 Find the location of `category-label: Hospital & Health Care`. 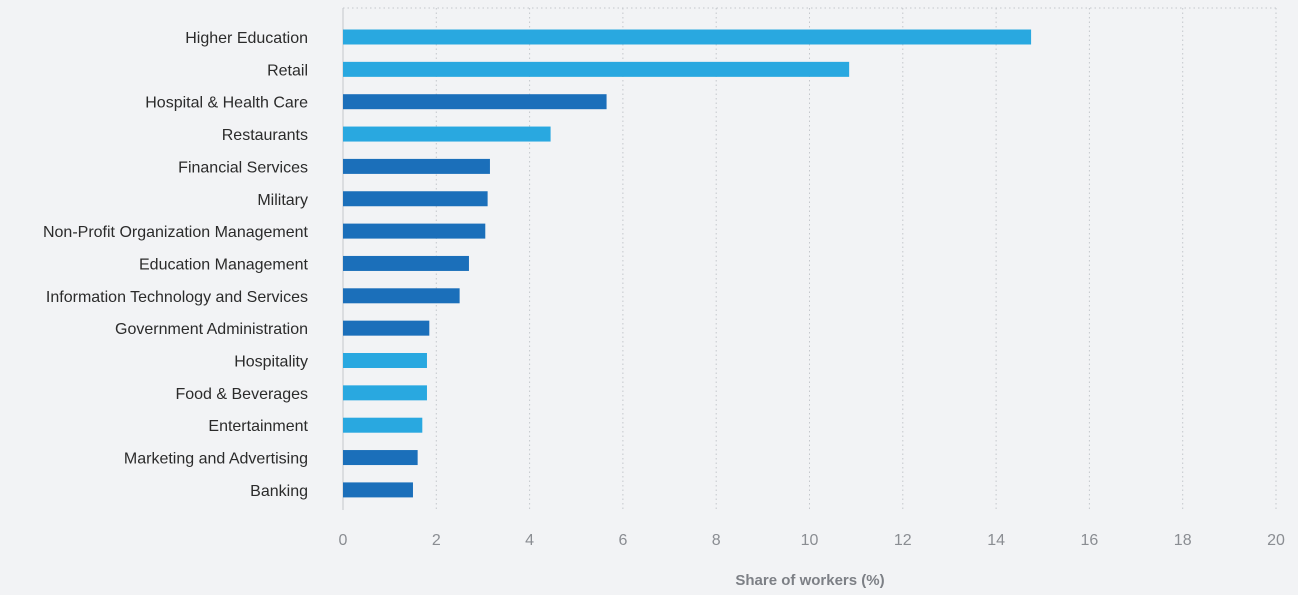

category-label: Hospital & Health Care is located at coordinates (226, 103).